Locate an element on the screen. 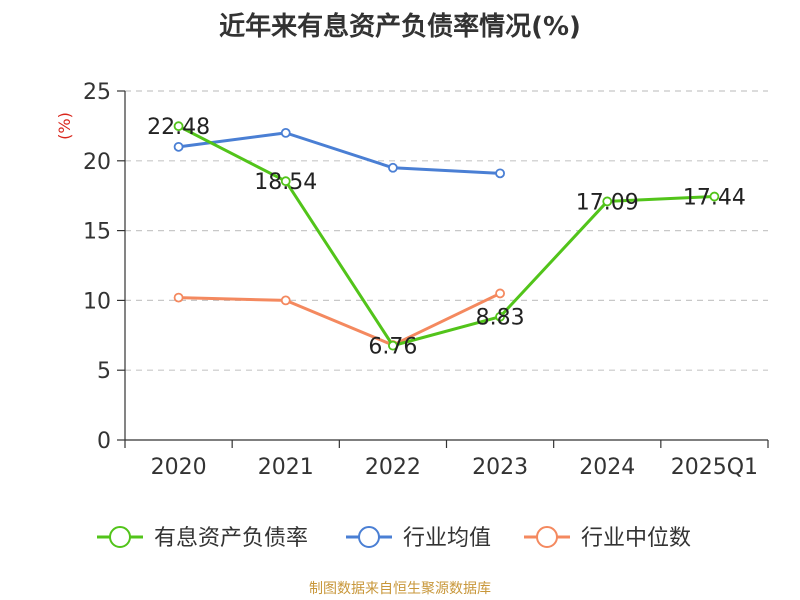  source-note: 制图数据来自恒生聚源数据库 is located at coordinates (400, 589).